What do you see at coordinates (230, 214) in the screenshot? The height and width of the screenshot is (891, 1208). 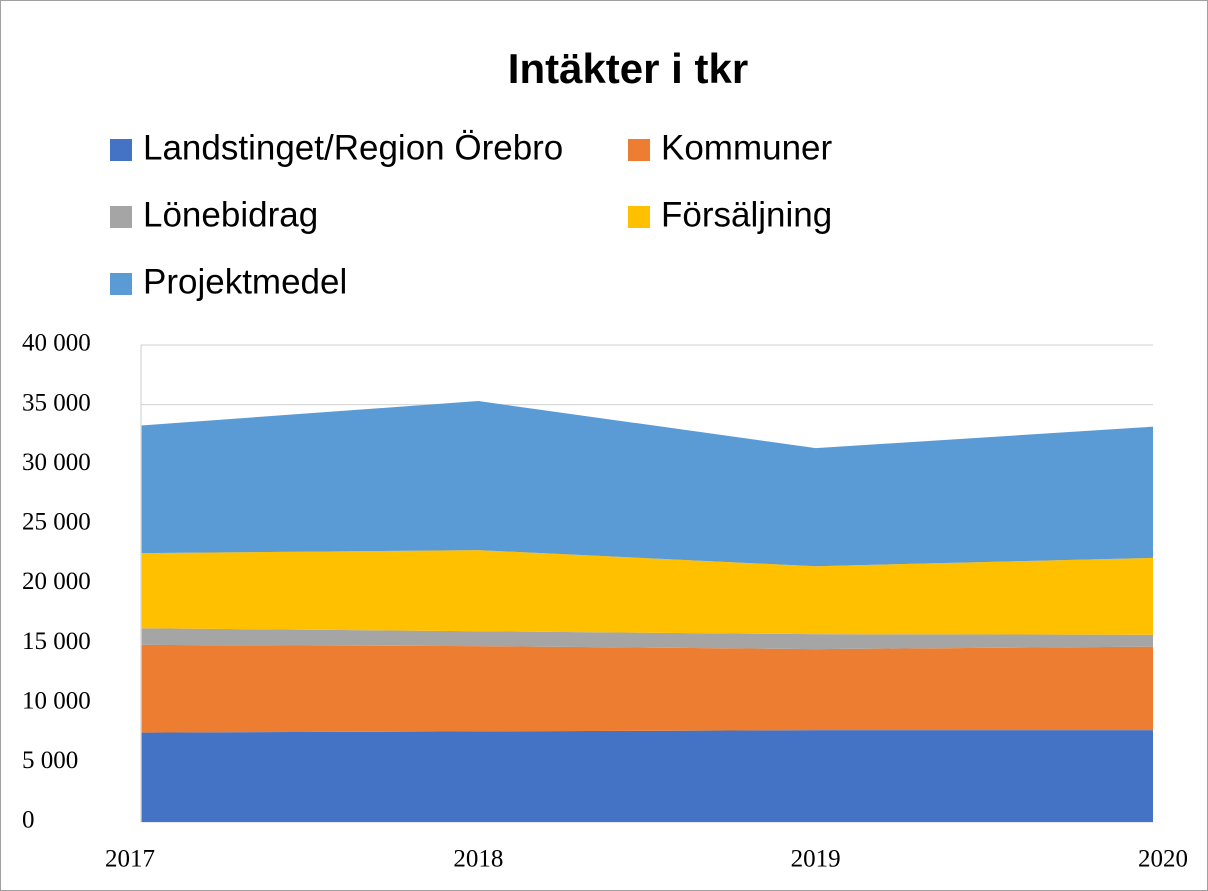 I see `legend-label: Lönebidrag` at bounding box center [230, 214].